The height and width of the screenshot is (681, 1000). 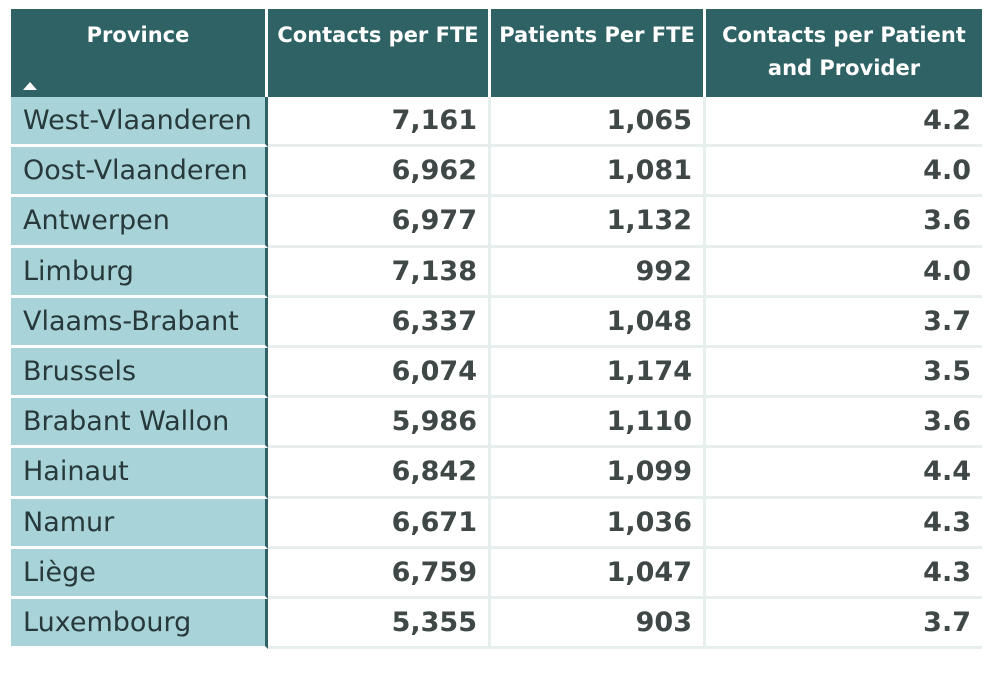 What do you see at coordinates (844, 53) in the screenshot?
I see `column-header-contacts-per-patient: Contacts per Patient and Provider` at bounding box center [844, 53].